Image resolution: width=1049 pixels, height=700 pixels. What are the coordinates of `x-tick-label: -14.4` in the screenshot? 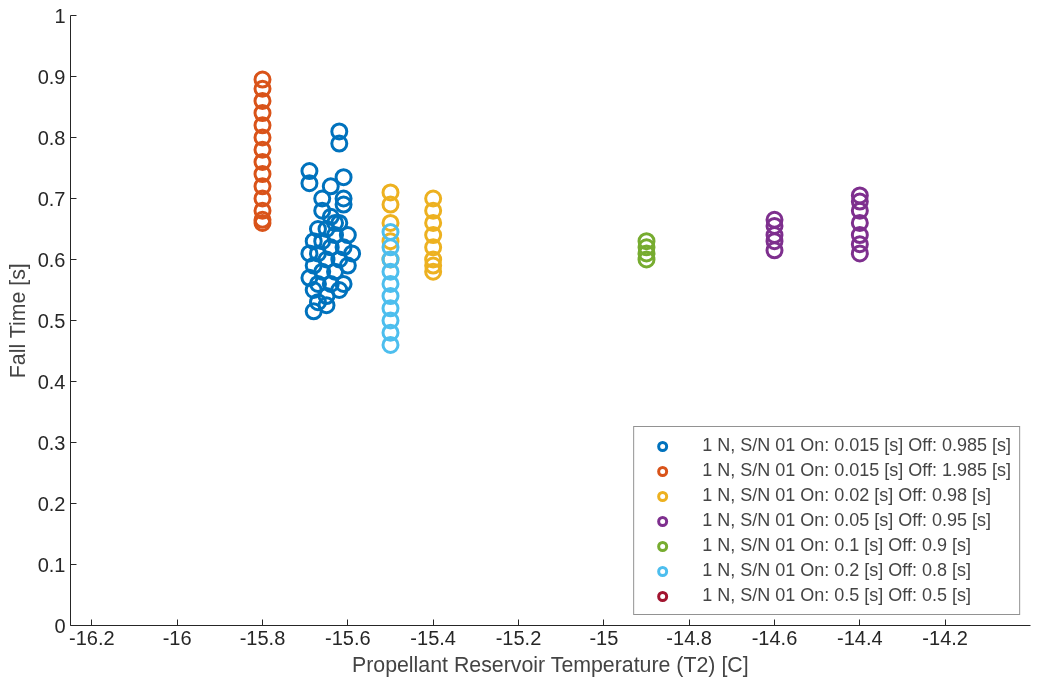 It's located at (860, 637).